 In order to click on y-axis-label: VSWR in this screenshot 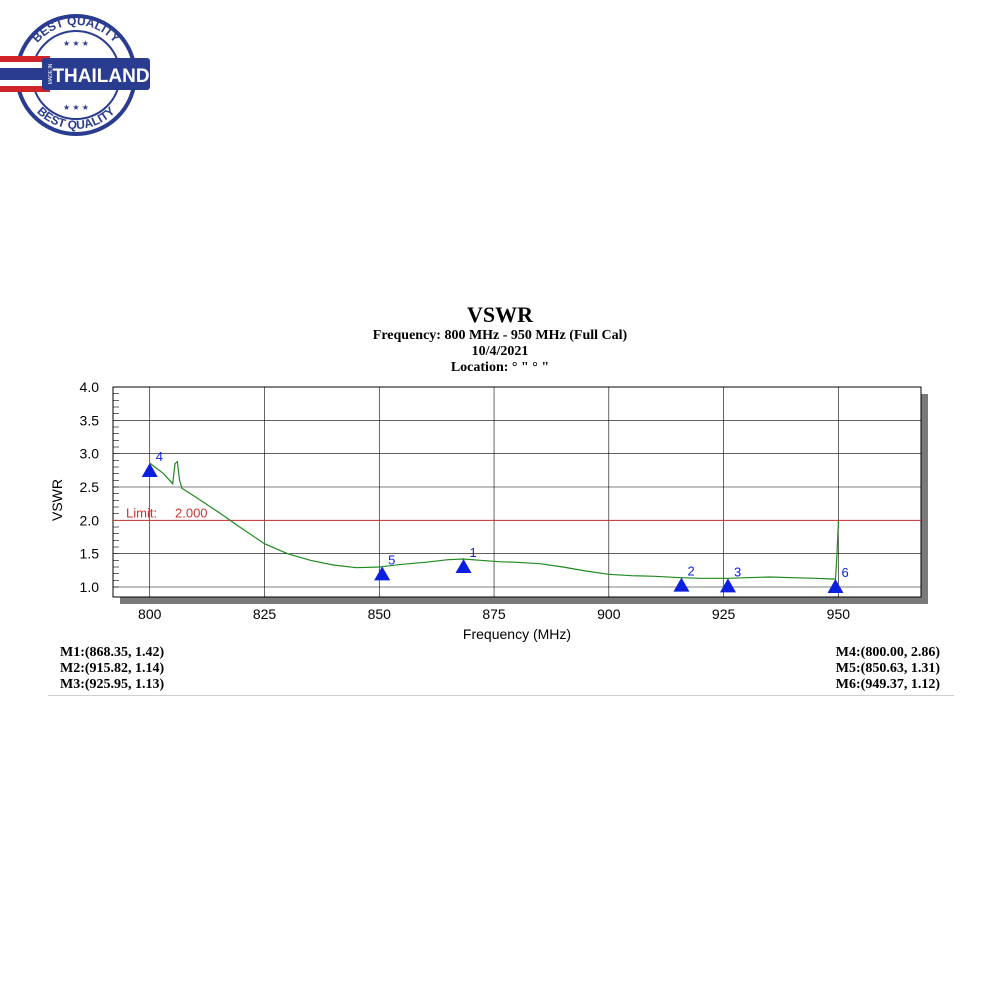, I will do `click(57, 500)`.